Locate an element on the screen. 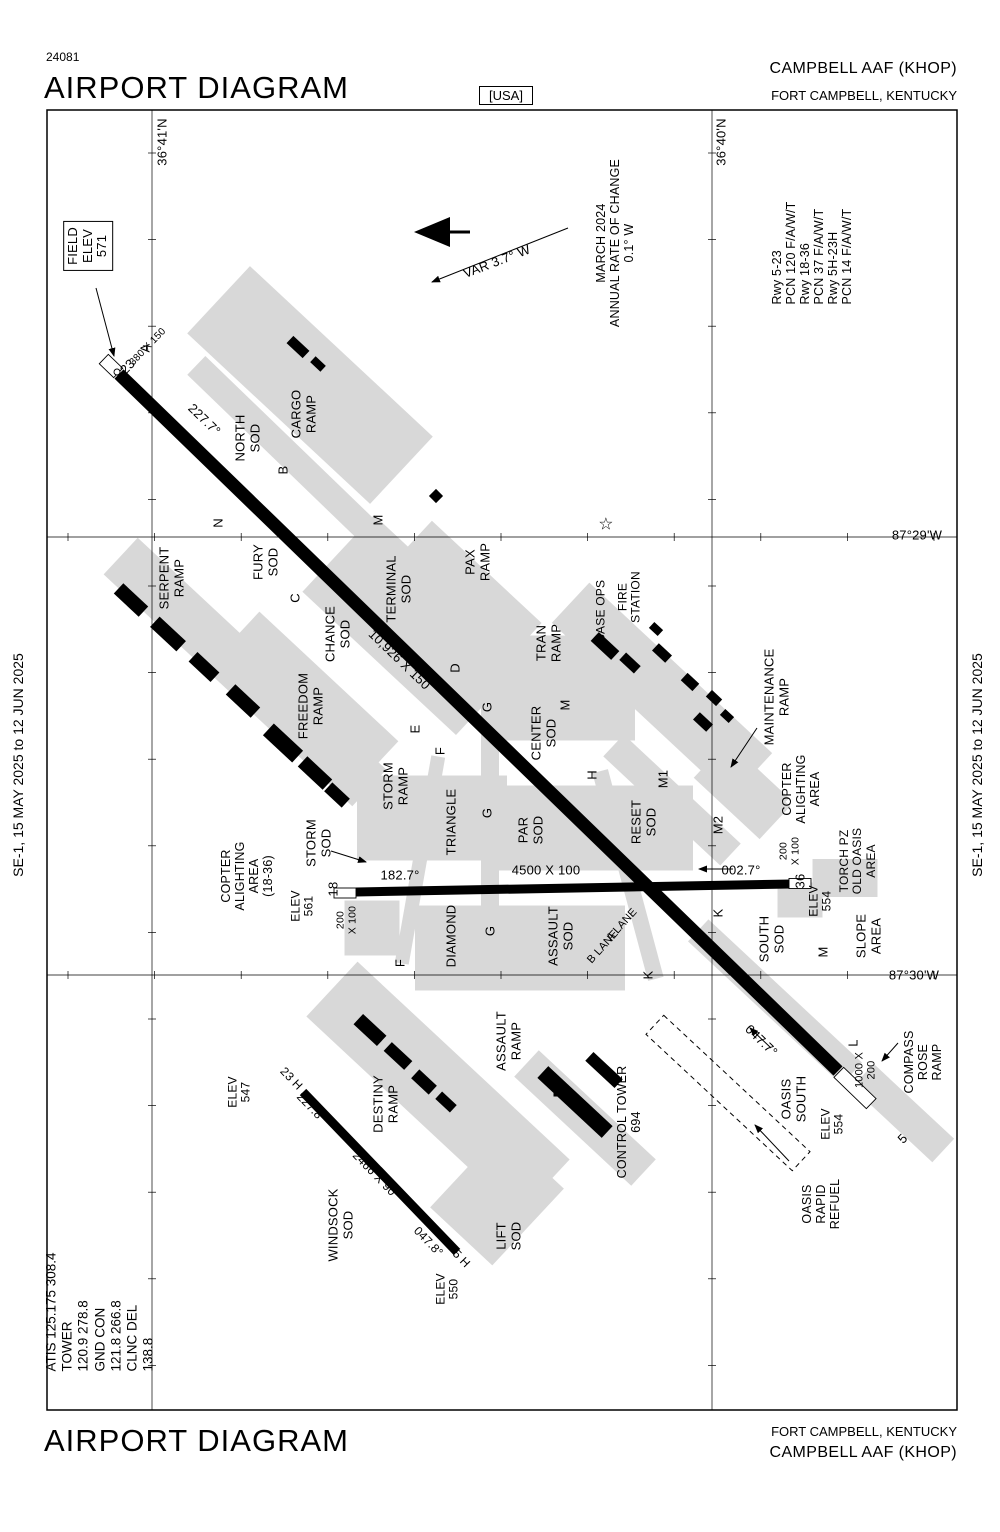 The height and width of the screenshot is (1532, 1000). longitude-label: 87°29'W is located at coordinates (917, 535).